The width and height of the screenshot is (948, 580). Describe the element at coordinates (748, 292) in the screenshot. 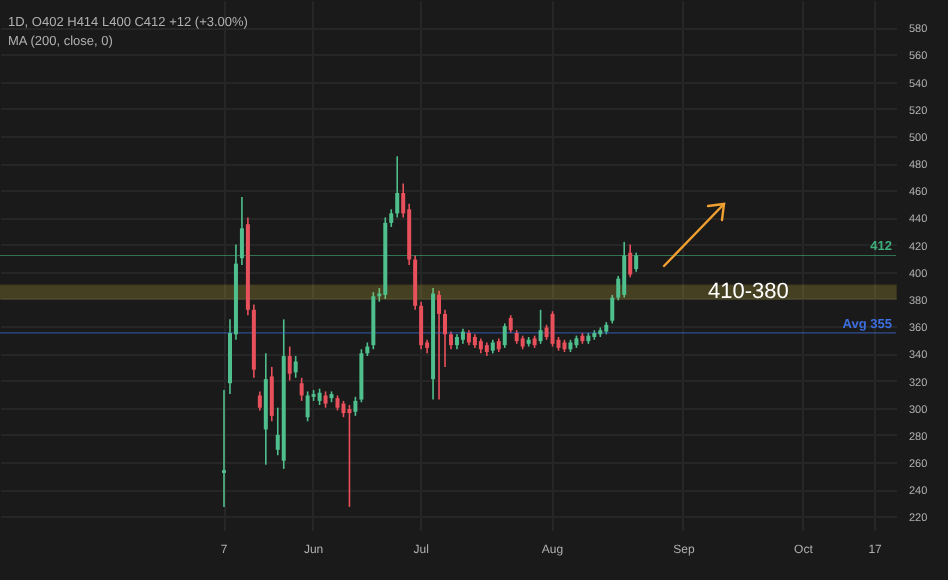

I see `band-label: 410-380` at that location.